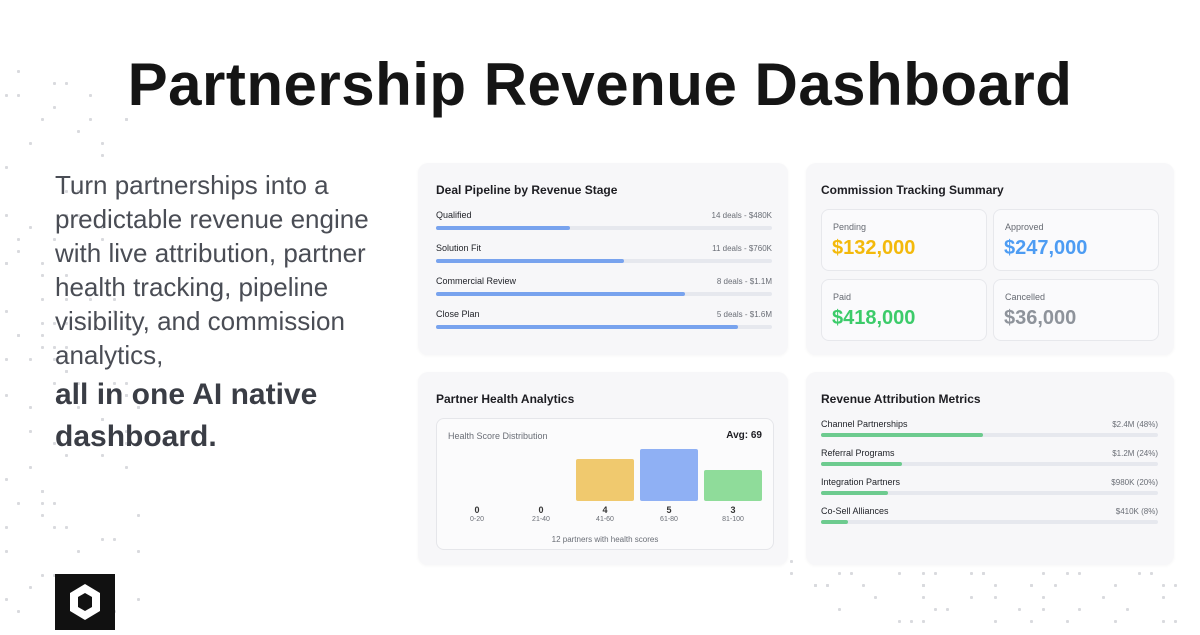 This screenshot has width=1200, height=635. I want to click on card-title: Commission Tracking Summary, so click(912, 190).